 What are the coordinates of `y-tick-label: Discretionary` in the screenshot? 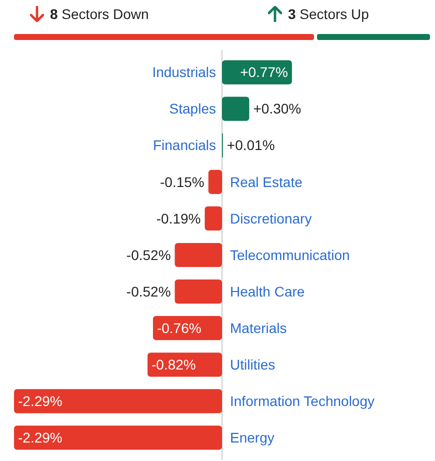 It's located at (271, 218).